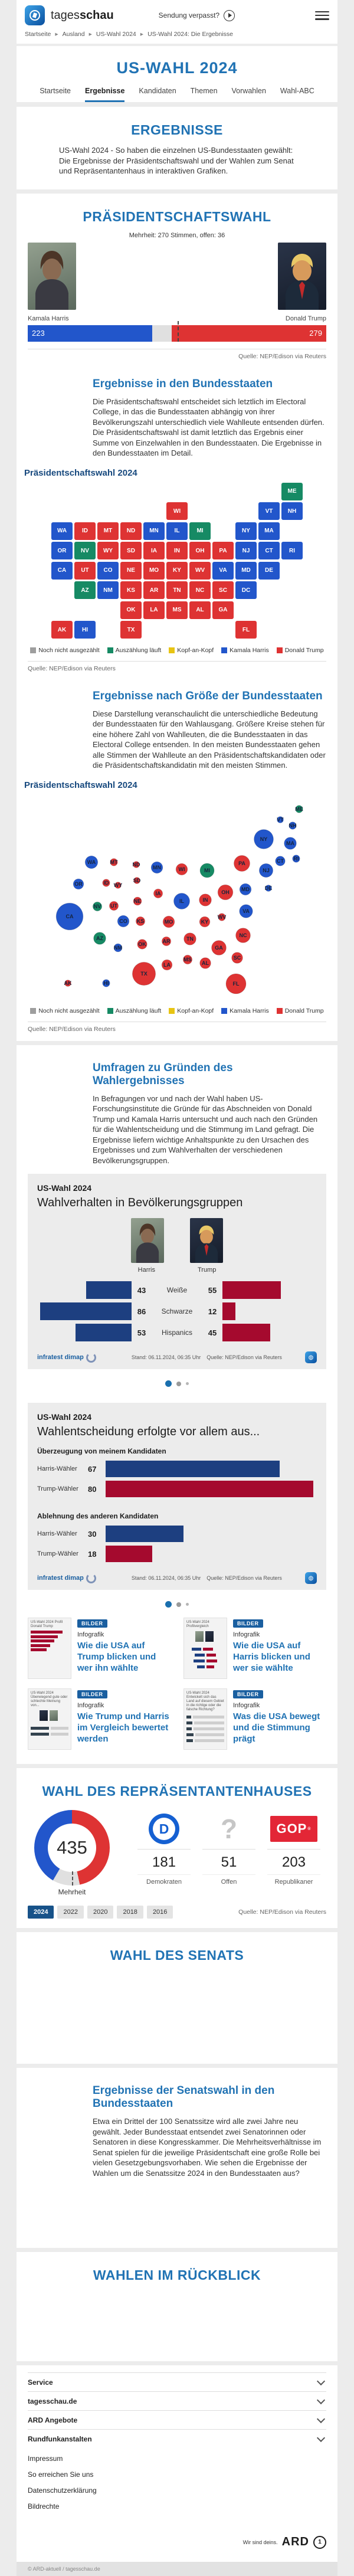  I want to click on footer-accordion-tagesschau: tagesschau.de, so click(177, 2401).